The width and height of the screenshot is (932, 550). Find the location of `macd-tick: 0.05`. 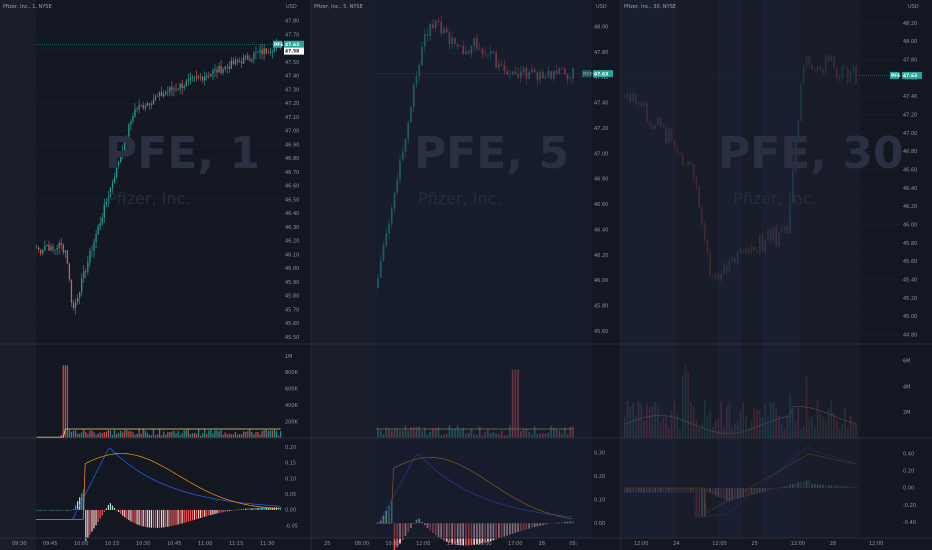

macd-tick: 0.05 is located at coordinates (290, 495).